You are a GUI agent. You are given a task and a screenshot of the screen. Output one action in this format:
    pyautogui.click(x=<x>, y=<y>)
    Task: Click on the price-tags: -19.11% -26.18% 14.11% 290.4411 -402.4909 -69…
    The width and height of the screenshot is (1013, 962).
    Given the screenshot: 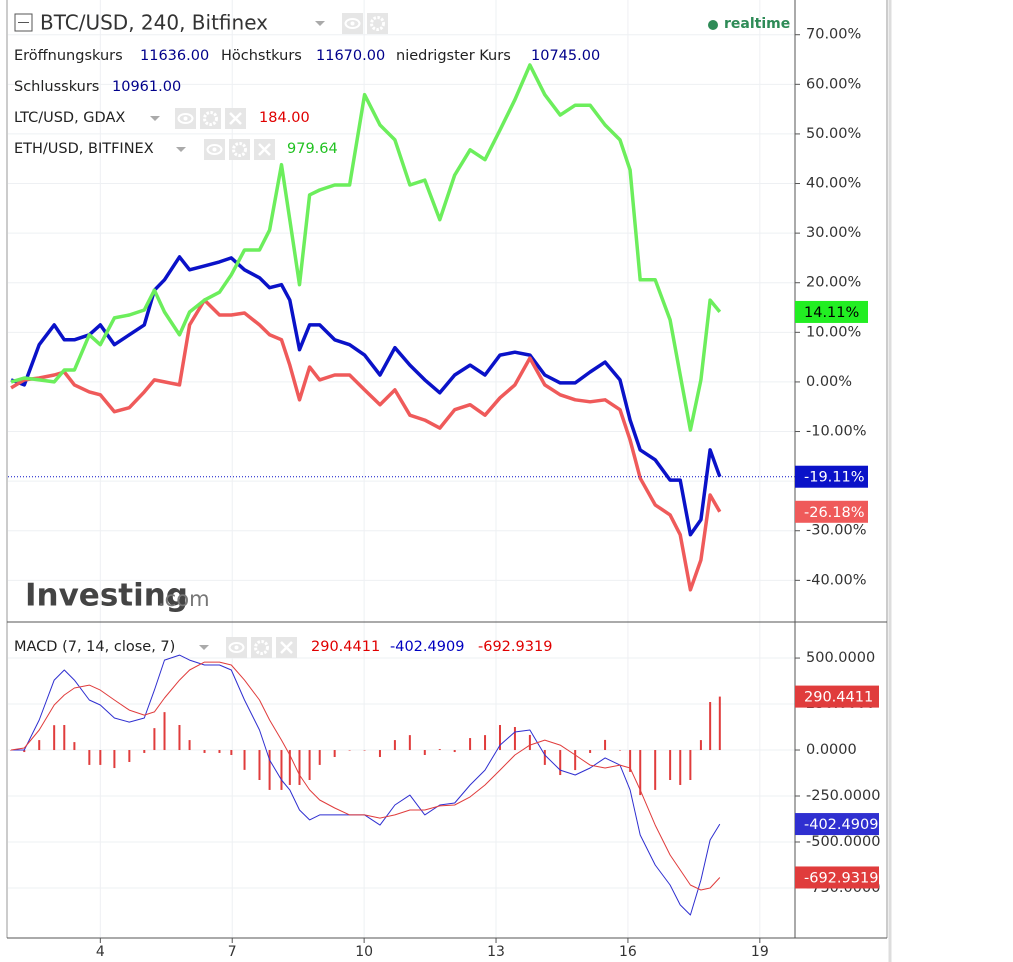 What is the action you would take?
    pyautogui.click(x=837, y=594)
    